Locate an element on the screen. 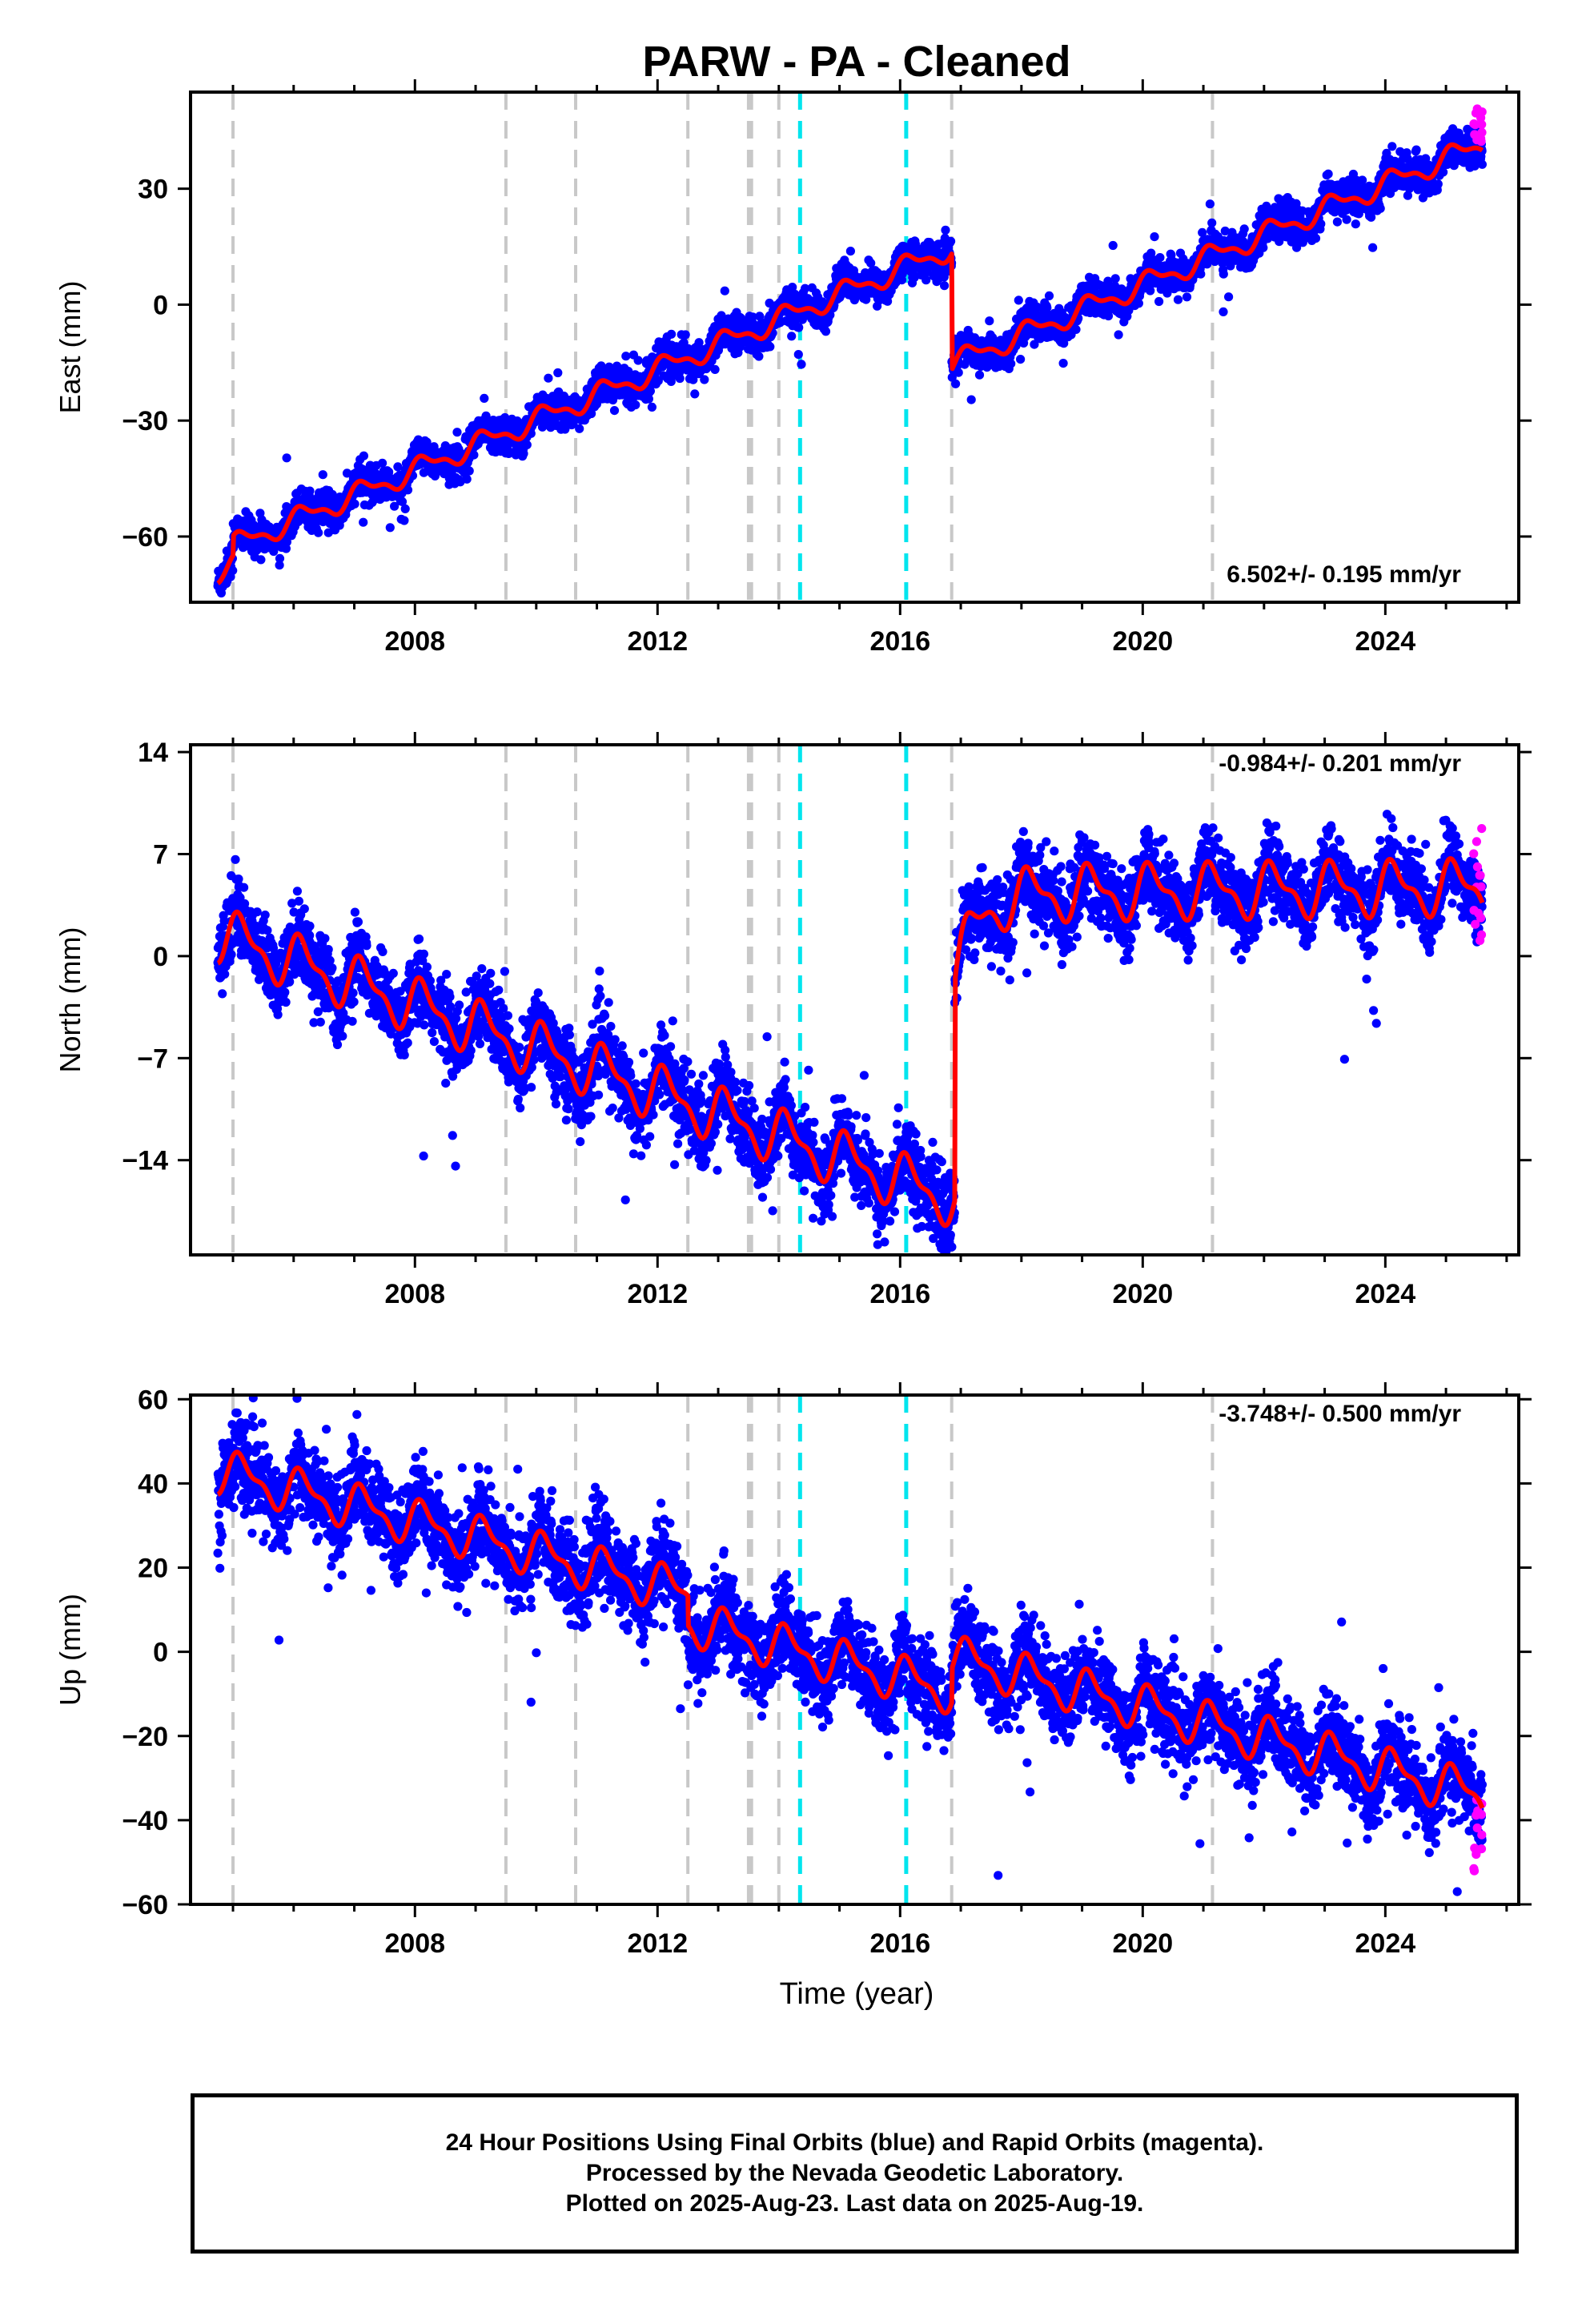 The image size is (1582, 2324). x-tick-label: 2012 is located at coordinates (657, 641).